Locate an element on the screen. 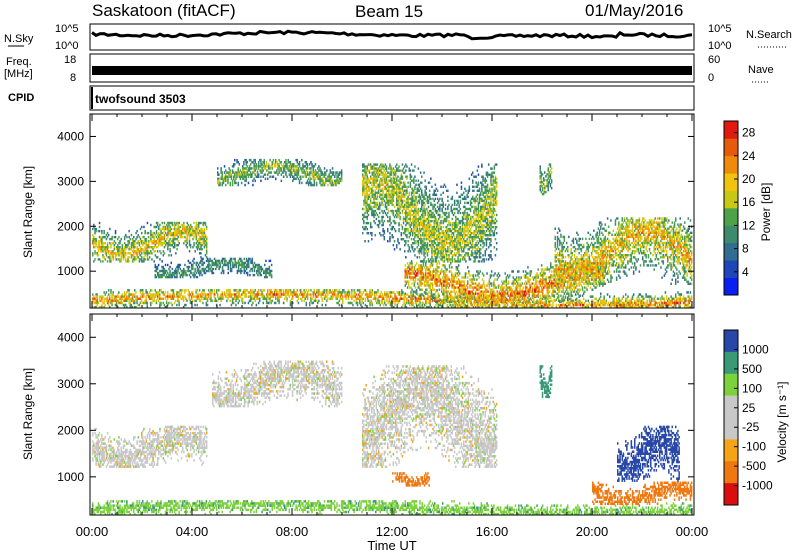  noise-sky-label: N.Sky is located at coordinates (19, 39).